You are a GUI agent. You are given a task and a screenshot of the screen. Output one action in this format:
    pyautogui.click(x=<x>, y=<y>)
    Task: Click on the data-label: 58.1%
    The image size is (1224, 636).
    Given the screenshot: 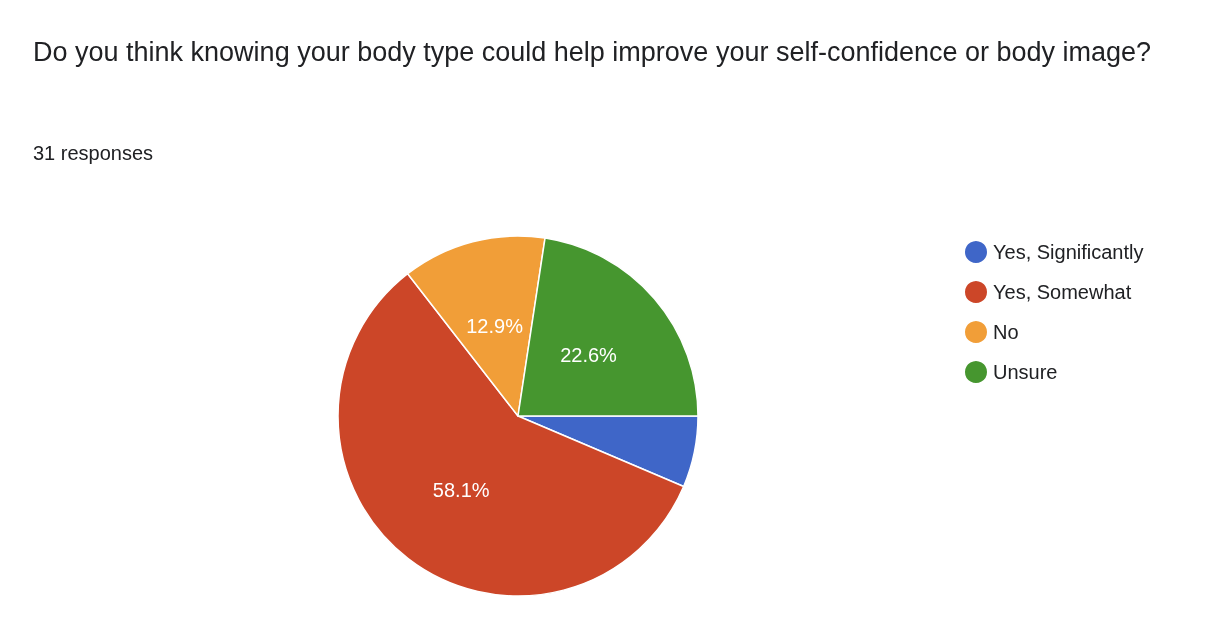 What is the action you would take?
    pyautogui.click(x=461, y=489)
    